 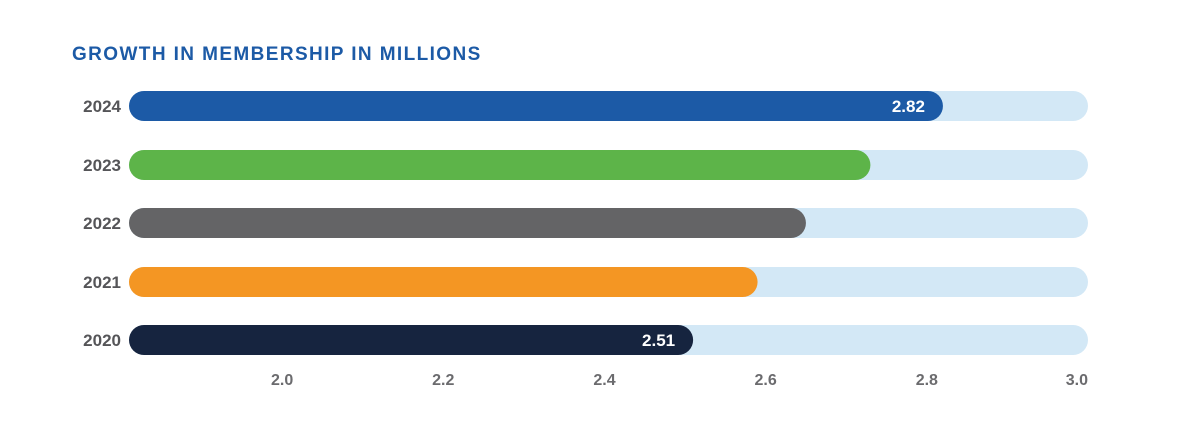 What do you see at coordinates (102, 165) in the screenshot?
I see `category-label-2023: 2023` at bounding box center [102, 165].